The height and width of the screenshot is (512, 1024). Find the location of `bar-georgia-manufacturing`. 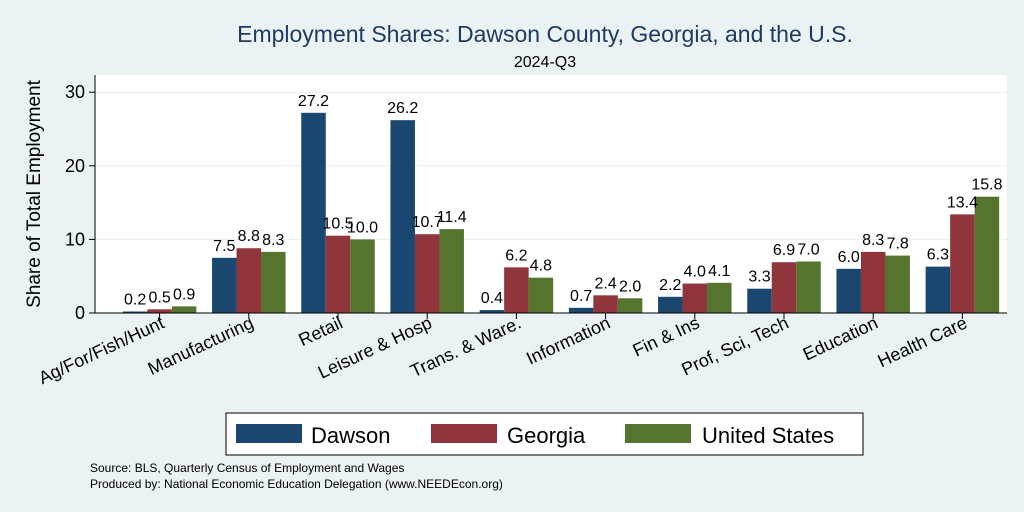

bar-georgia-manufacturing is located at coordinates (249, 280).